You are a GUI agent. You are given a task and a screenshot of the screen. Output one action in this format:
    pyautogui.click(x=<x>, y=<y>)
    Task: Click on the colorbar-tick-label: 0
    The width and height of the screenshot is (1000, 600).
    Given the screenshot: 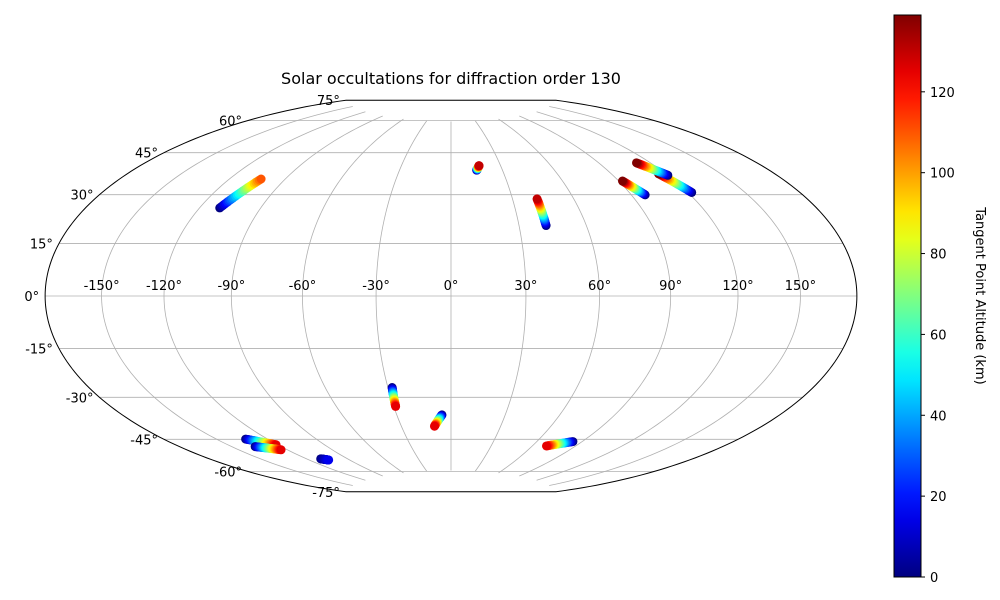 What is the action you would take?
    pyautogui.click(x=934, y=578)
    